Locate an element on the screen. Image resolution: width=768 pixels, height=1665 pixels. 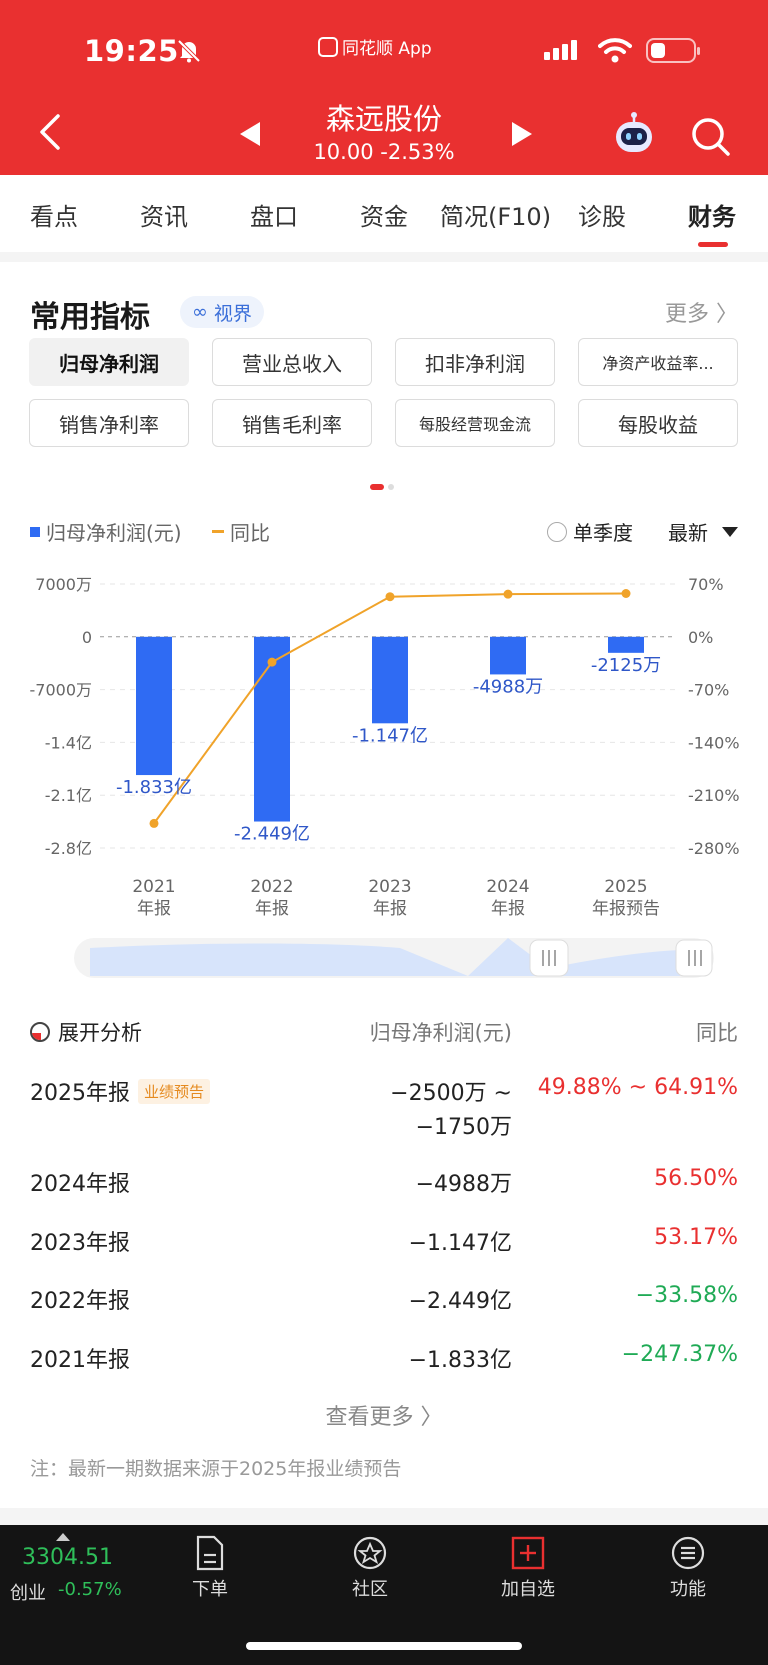
bar-data-label: -4988万 is located at coordinates (508, 686).